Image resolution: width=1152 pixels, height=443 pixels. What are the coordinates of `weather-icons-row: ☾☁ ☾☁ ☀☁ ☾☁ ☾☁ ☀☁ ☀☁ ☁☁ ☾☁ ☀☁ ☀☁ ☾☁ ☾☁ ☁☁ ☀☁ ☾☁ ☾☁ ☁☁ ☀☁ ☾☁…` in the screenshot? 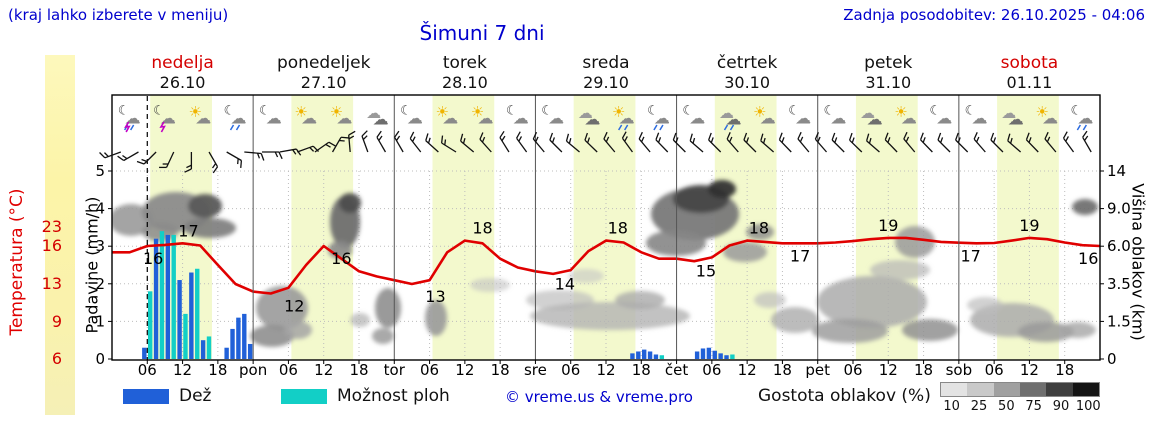 It's located at (605, 118).